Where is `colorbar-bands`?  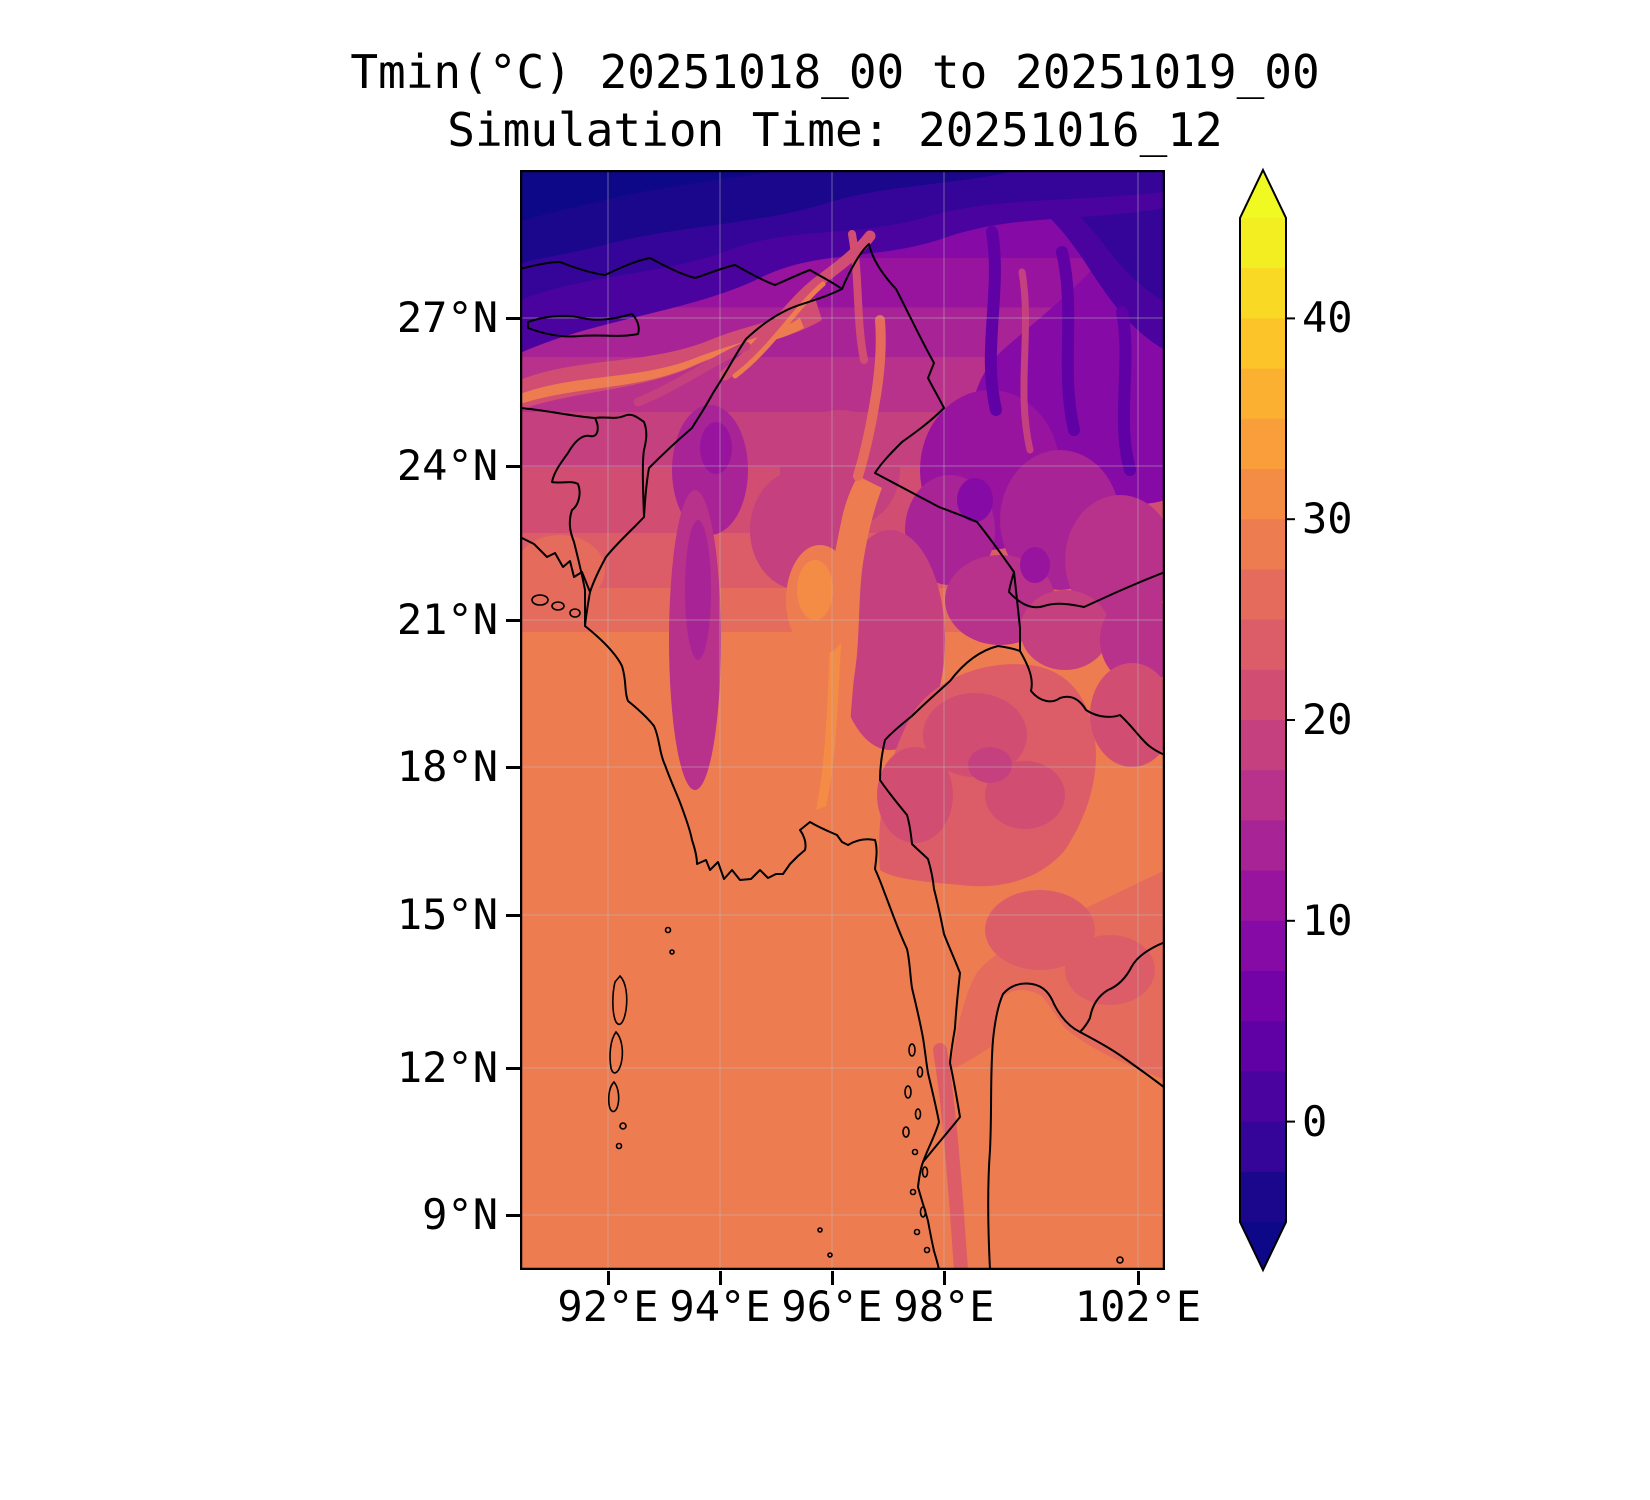
colorbar-bands is located at coordinates (1263, 720).